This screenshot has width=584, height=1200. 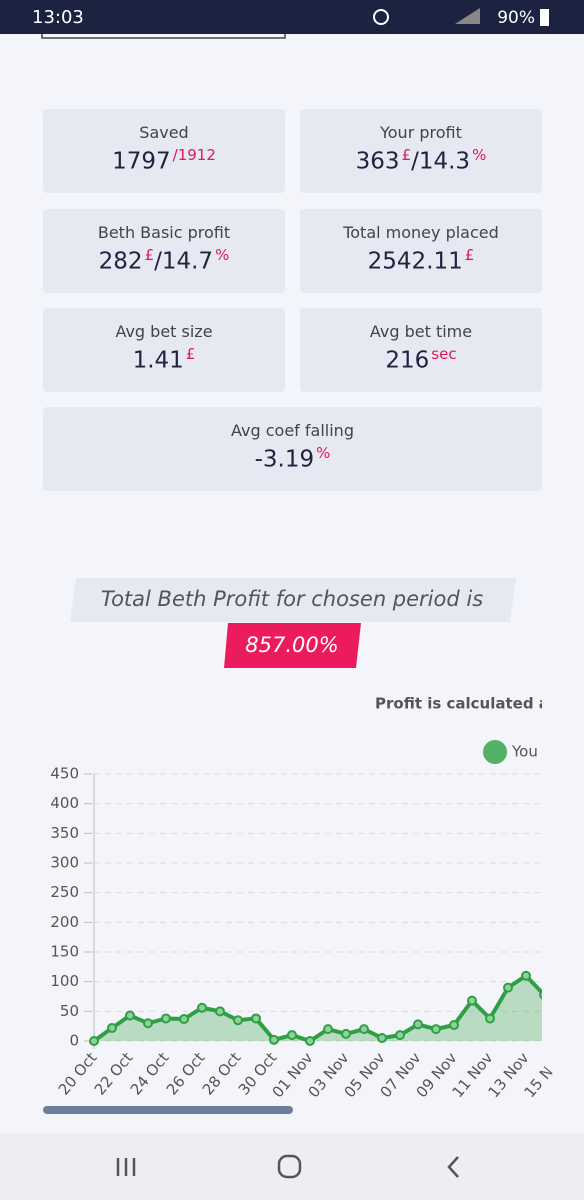 I want to click on value-unit: /1912, so click(x=194, y=155).